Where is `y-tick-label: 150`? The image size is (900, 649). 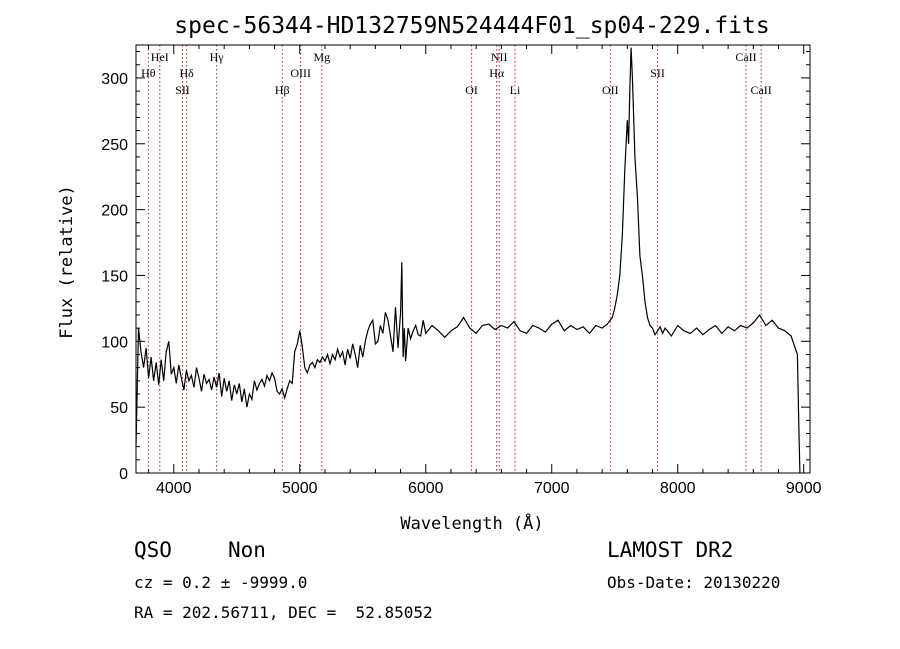
y-tick-label: 150 is located at coordinates (114, 276).